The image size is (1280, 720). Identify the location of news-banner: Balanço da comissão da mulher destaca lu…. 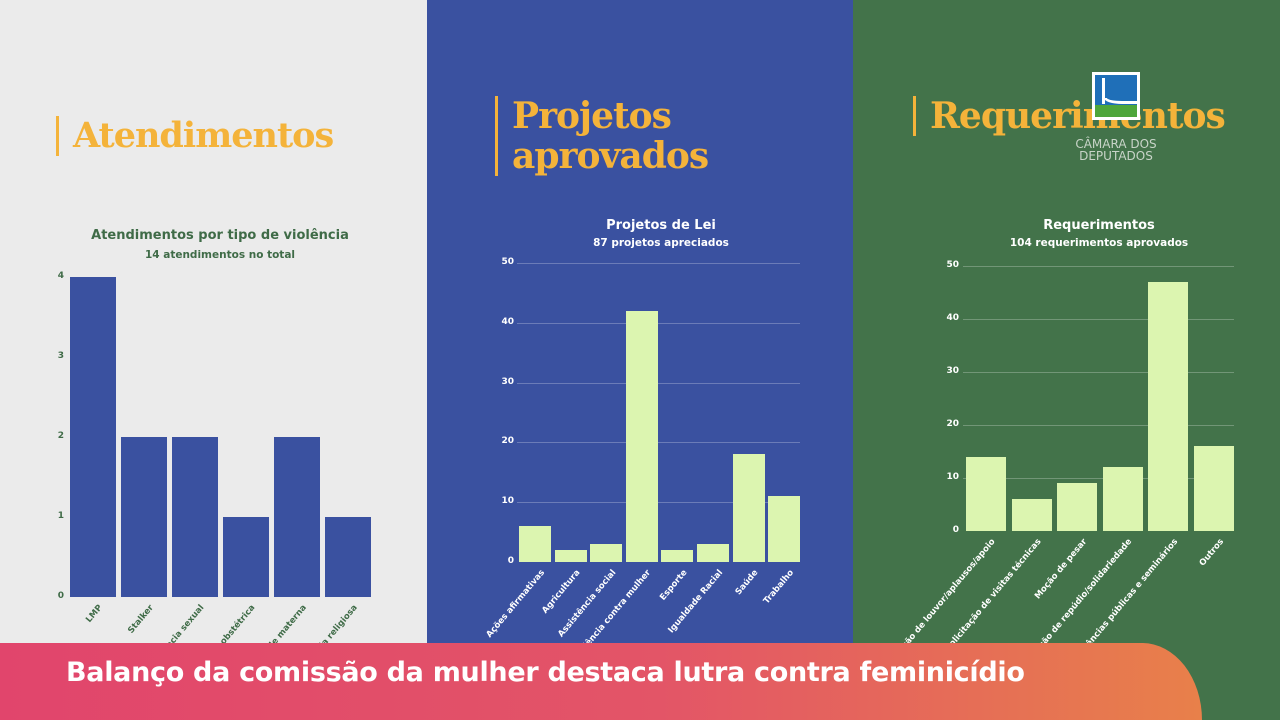
(601, 681).